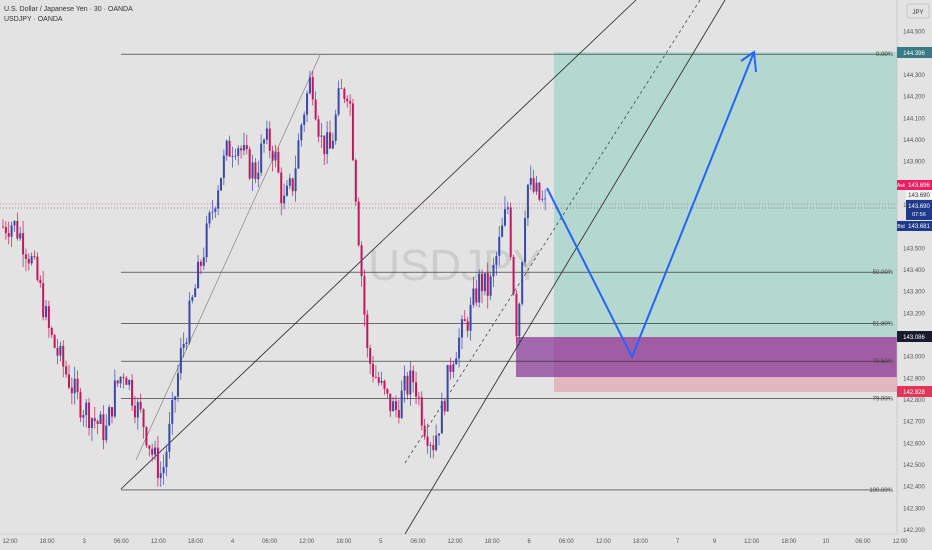 The width and height of the screenshot is (932, 550). I want to click on trend-line, so click(228, 257).